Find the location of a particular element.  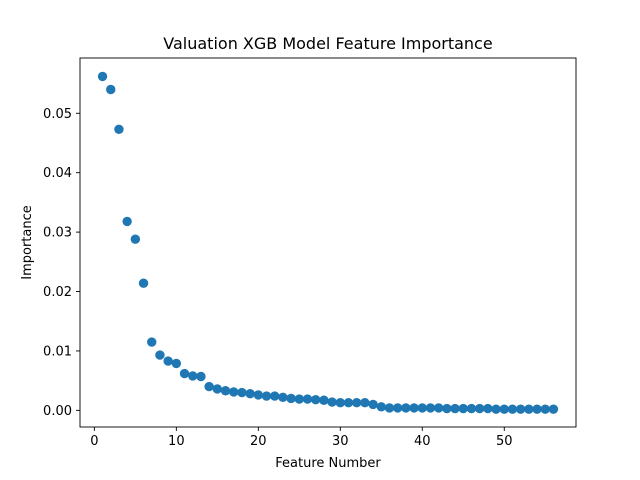

chart-title: Valuation XGB Model Feature Importance is located at coordinates (327, 43).